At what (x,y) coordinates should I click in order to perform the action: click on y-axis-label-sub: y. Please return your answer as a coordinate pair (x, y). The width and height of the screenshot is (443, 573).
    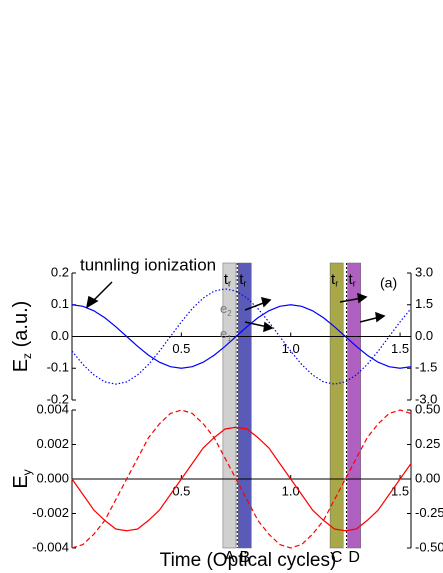
    Looking at the image, I should click on (27, 472).